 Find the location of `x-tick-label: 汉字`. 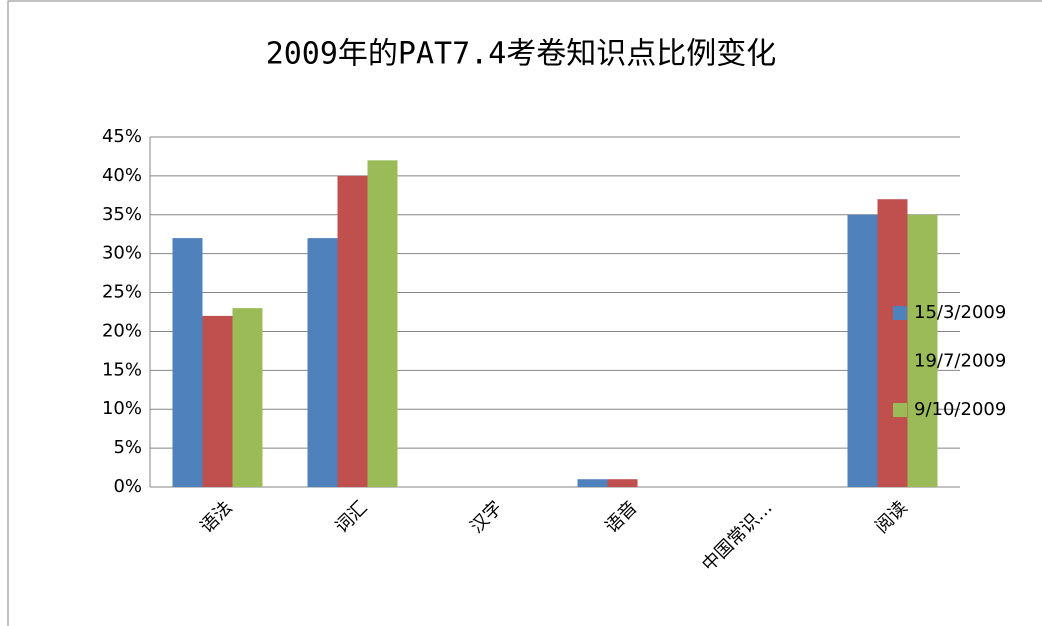

x-tick-label: 汉字 is located at coordinates (486, 517).